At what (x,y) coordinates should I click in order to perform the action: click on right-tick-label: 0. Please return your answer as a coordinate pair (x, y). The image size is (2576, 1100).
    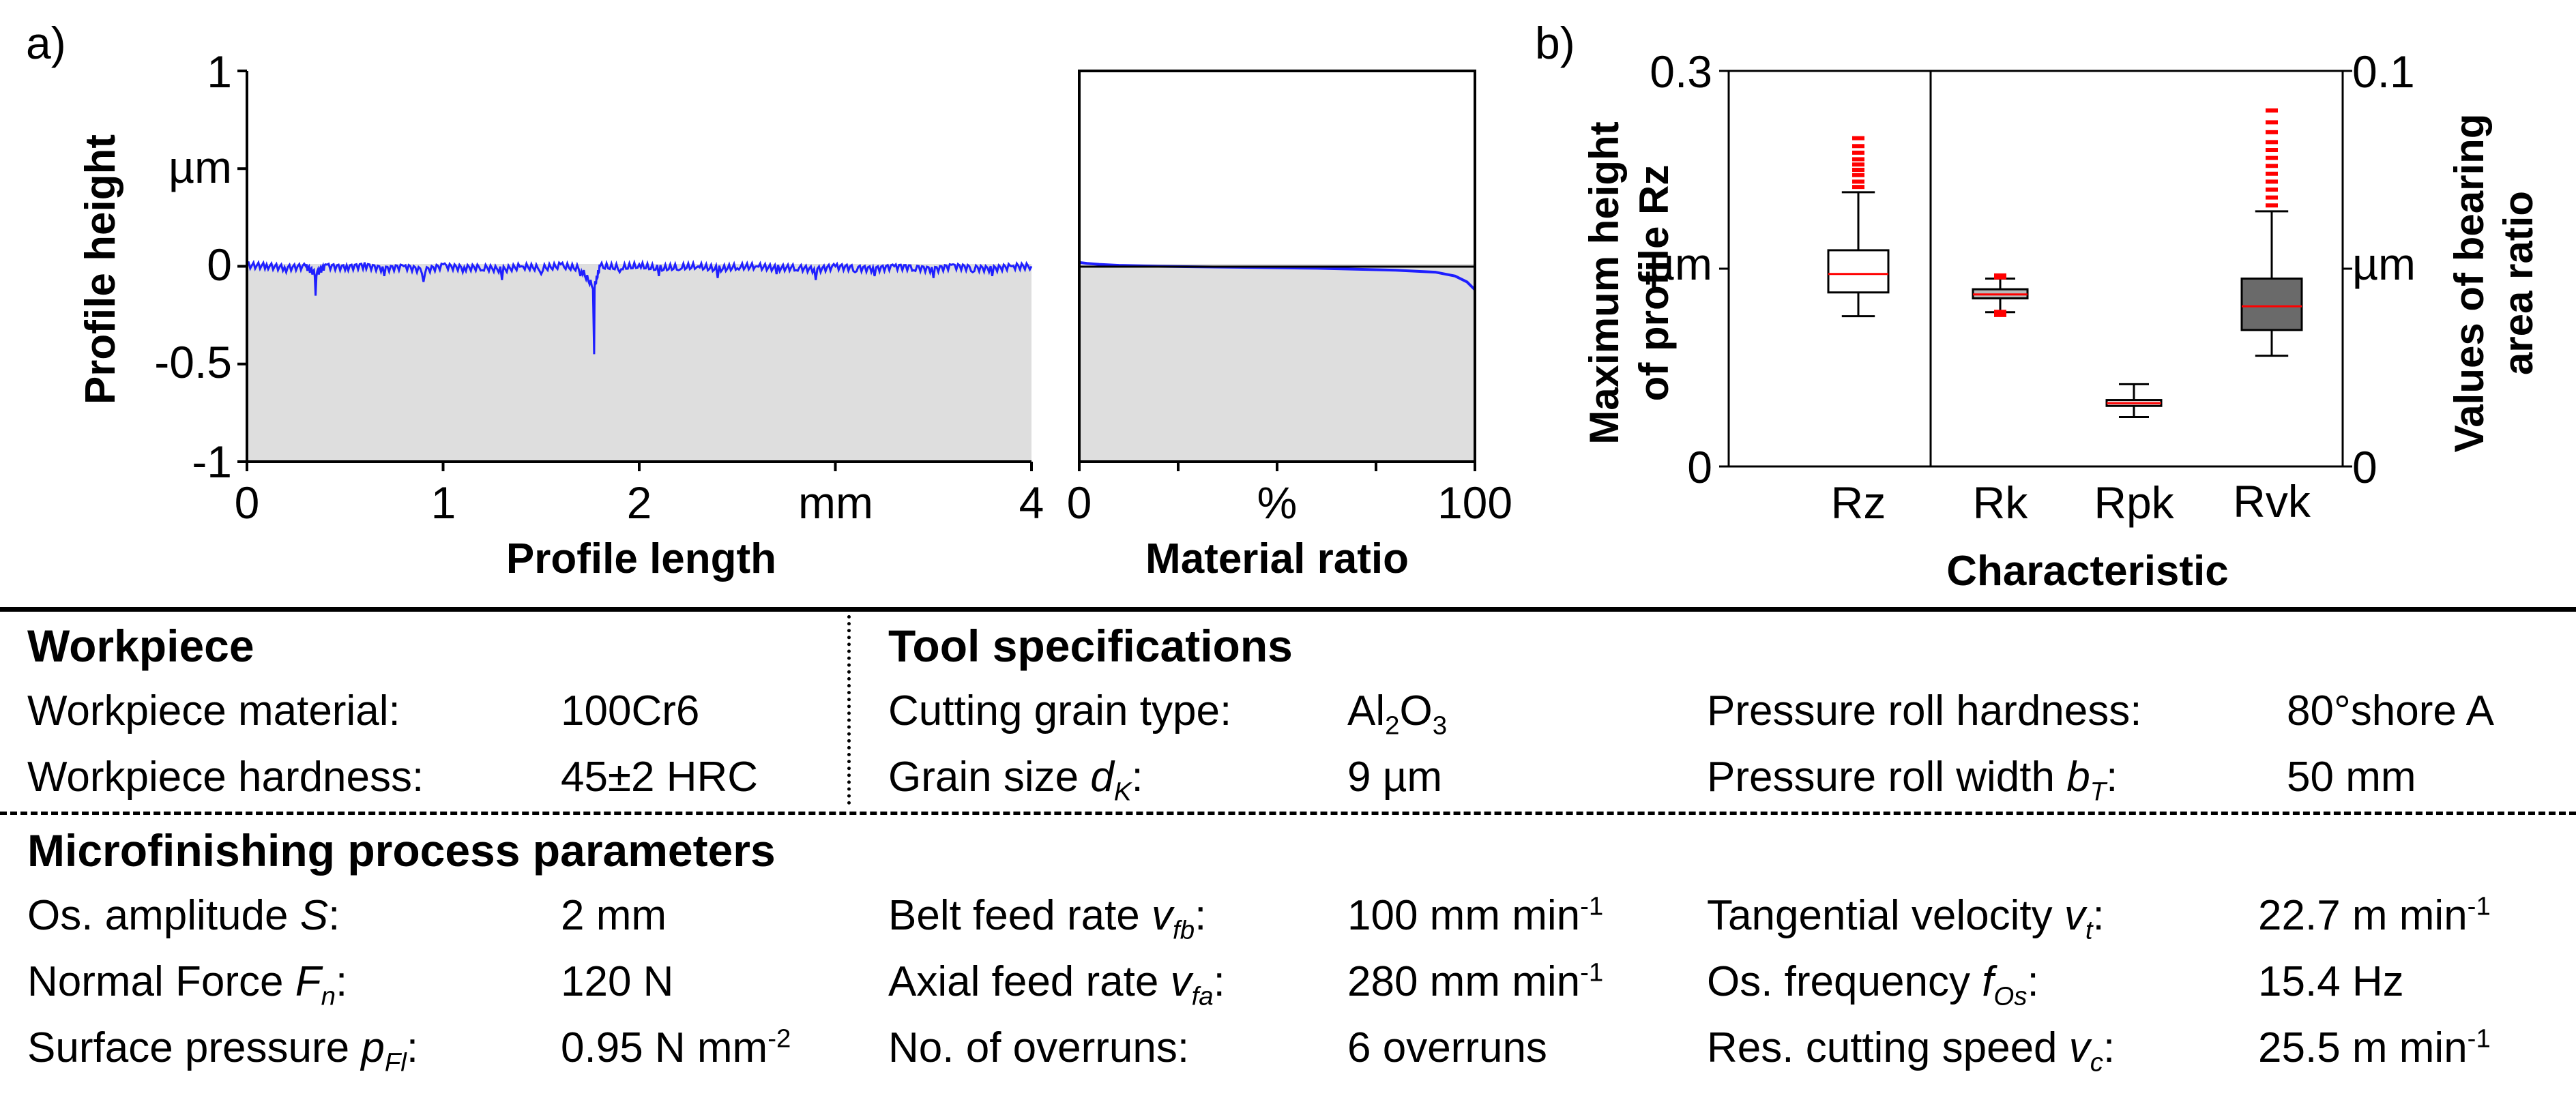
    Looking at the image, I should click on (2364, 467).